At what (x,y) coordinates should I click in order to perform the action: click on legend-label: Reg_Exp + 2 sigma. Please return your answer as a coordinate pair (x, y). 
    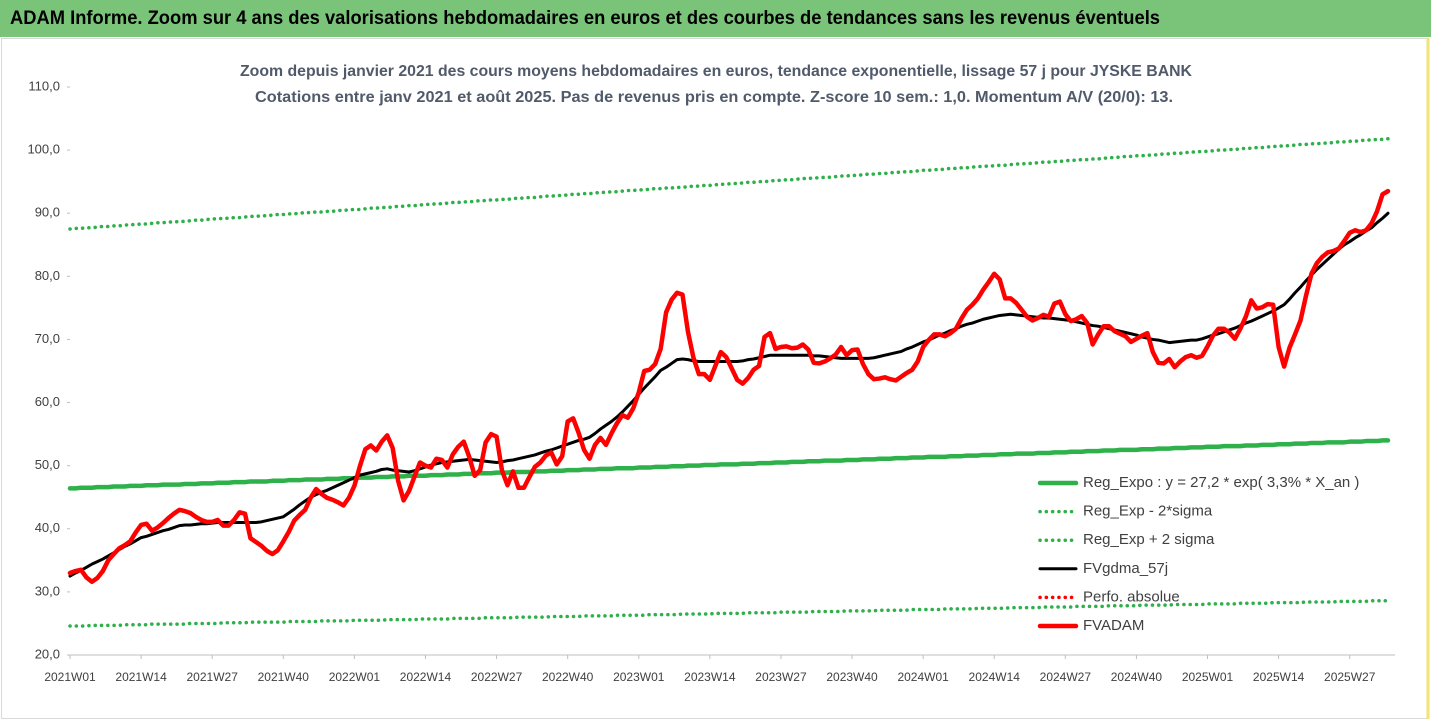
    Looking at the image, I should click on (1149, 539).